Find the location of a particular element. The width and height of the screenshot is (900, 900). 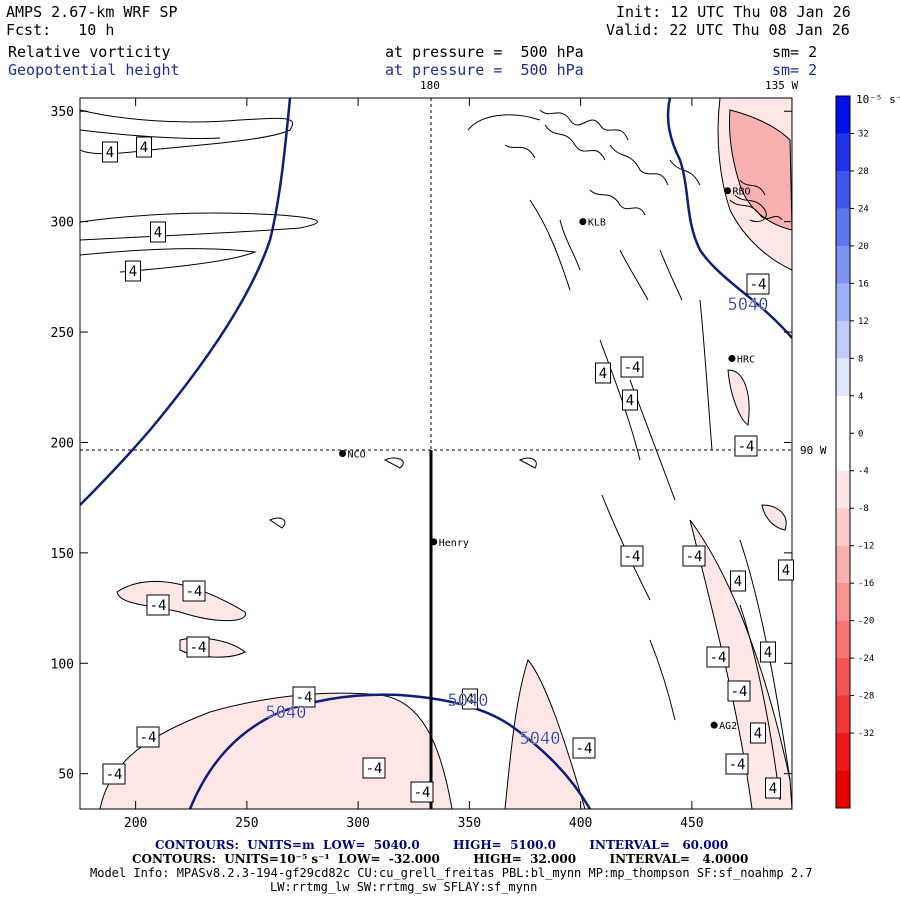

y-tick-label: 150 is located at coordinates (62, 554).